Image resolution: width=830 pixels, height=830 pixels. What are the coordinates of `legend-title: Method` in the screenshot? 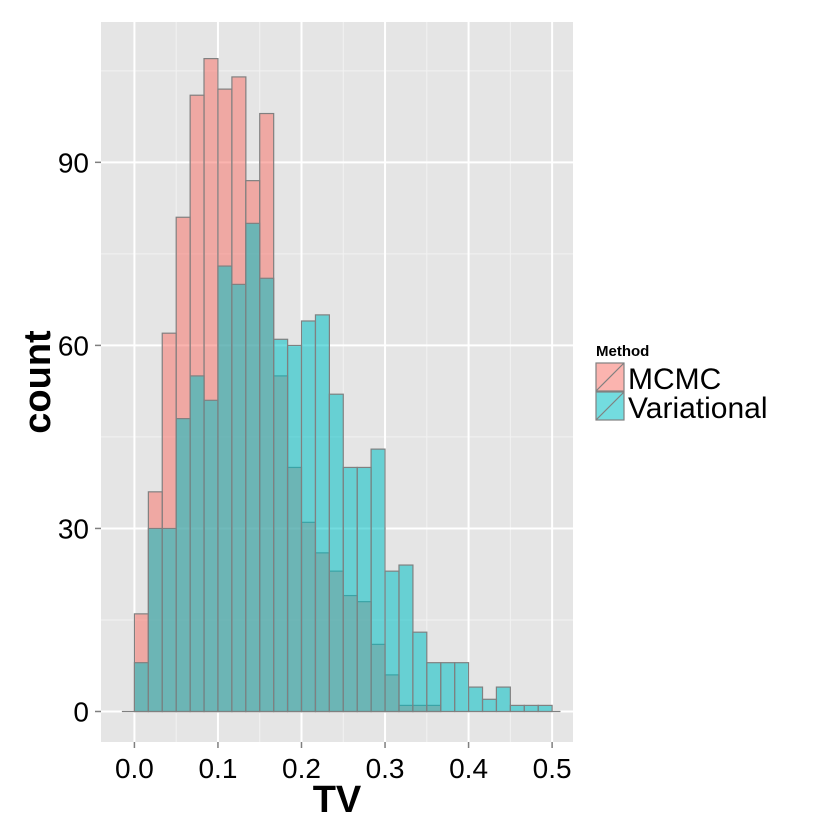 It's located at (622, 351).